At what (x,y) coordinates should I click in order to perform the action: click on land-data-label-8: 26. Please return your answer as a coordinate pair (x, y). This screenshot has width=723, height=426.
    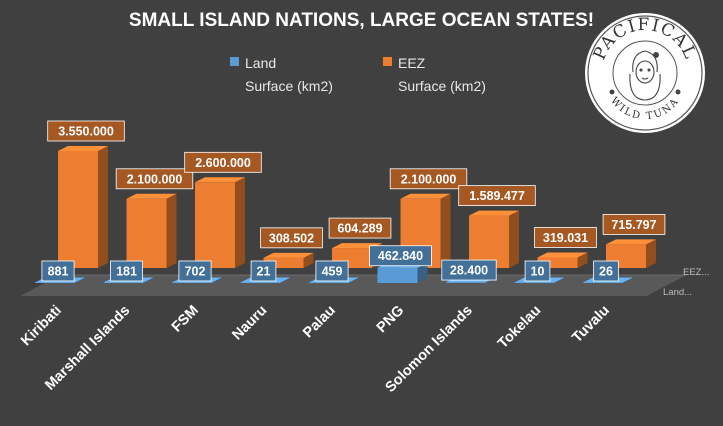
    Looking at the image, I should click on (606, 271).